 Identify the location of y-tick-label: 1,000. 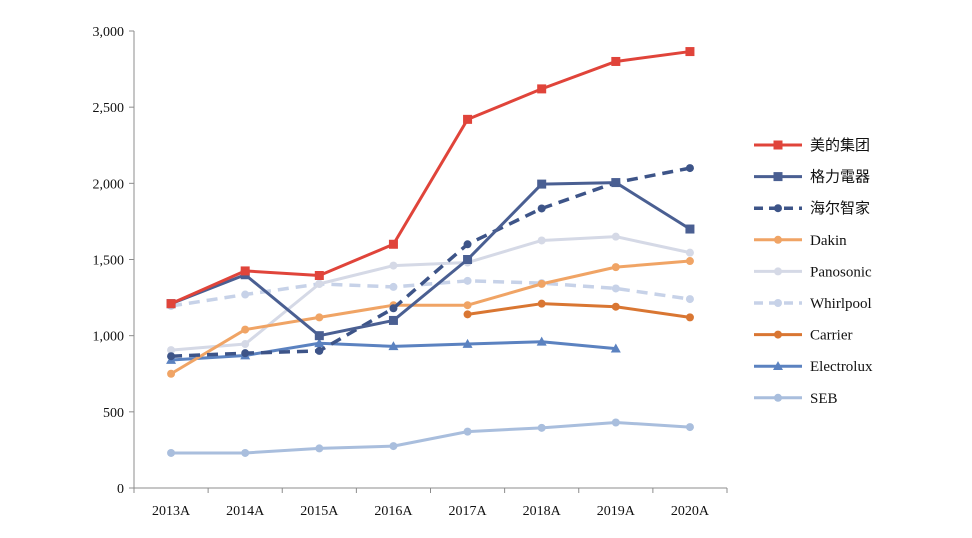
(109, 337).